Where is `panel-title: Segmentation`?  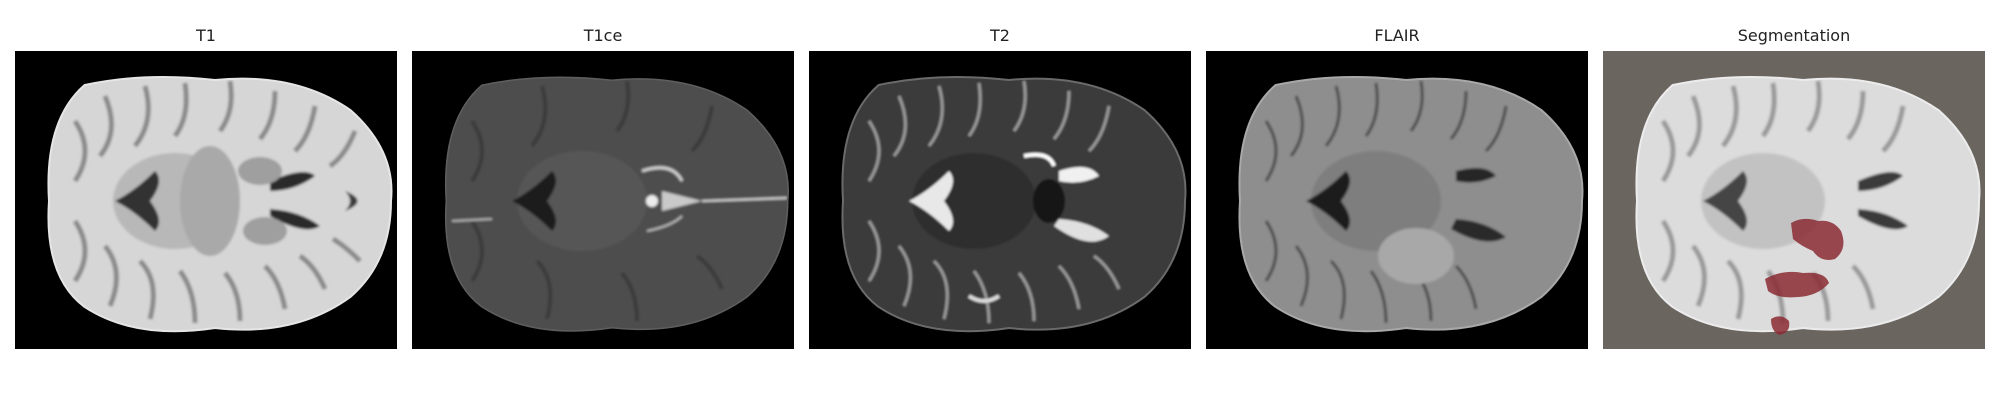 panel-title: Segmentation is located at coordinates (1794, 35).